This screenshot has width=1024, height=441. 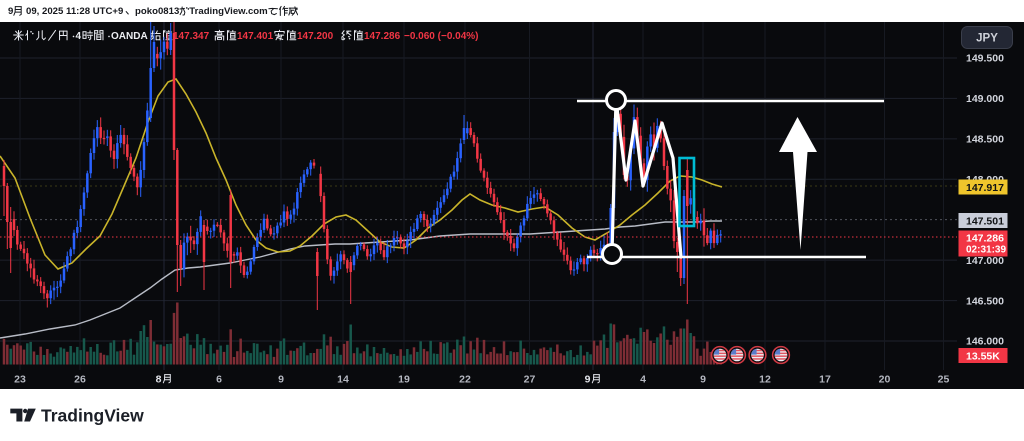 What do you see at coordinates (255, 36) in the screenshot?
I see `svg-text: 147.401` at bounding box center [255, 36].